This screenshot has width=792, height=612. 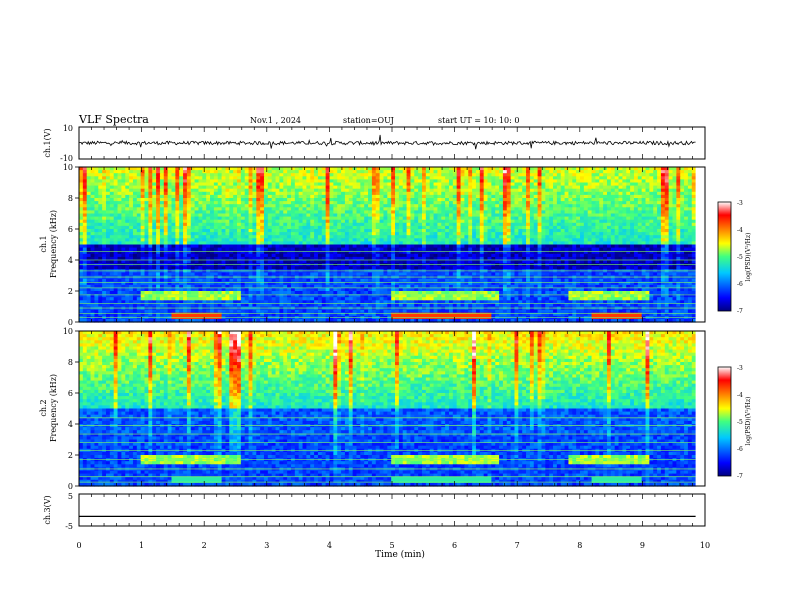 What do you see at coordinates (53, 408) in the screenshot?
I see `ch2-ylabel-frequency: Frequency (kHz)` at bounding box center [53, 408].